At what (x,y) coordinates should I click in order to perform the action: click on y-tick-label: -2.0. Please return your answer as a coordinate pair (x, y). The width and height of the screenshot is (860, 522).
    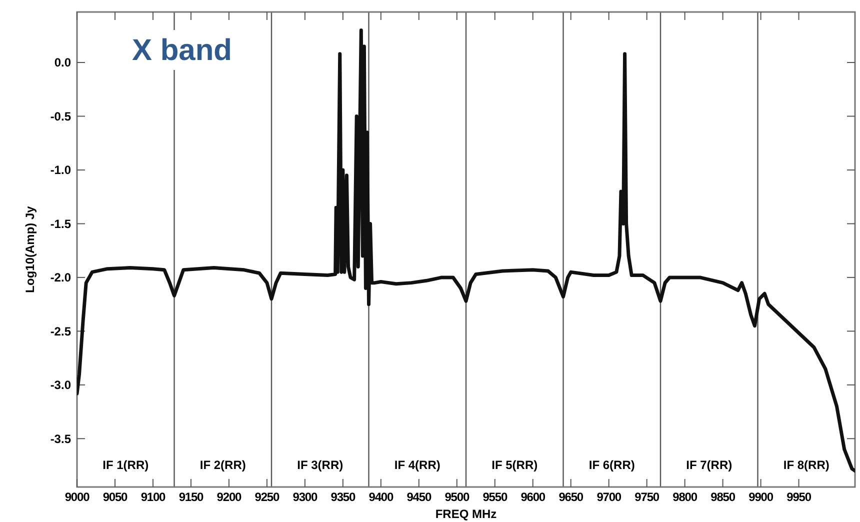
    Looking at the image, I should click on (61, 277).